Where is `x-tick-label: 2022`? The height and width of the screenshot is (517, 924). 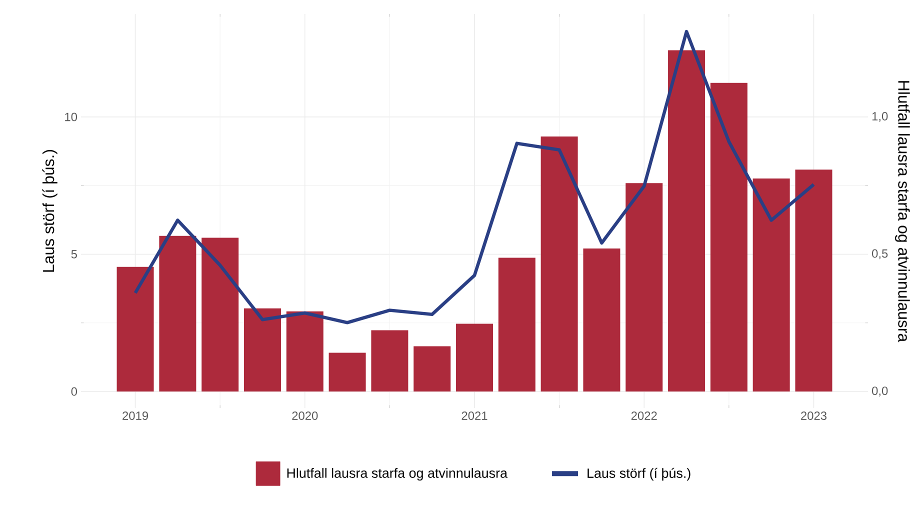
x-tick-label: 2022 is located at coordinates (644, 416).